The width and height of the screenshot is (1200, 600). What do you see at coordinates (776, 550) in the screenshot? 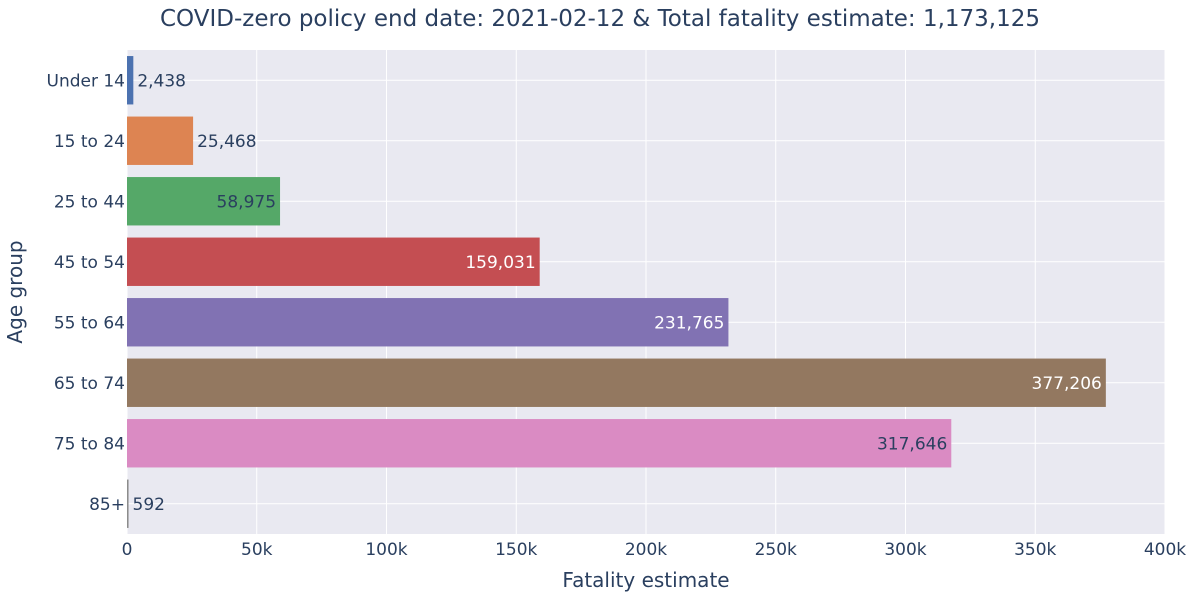
I see `x-tick-label: 250k` at bounding box center [776, 550].